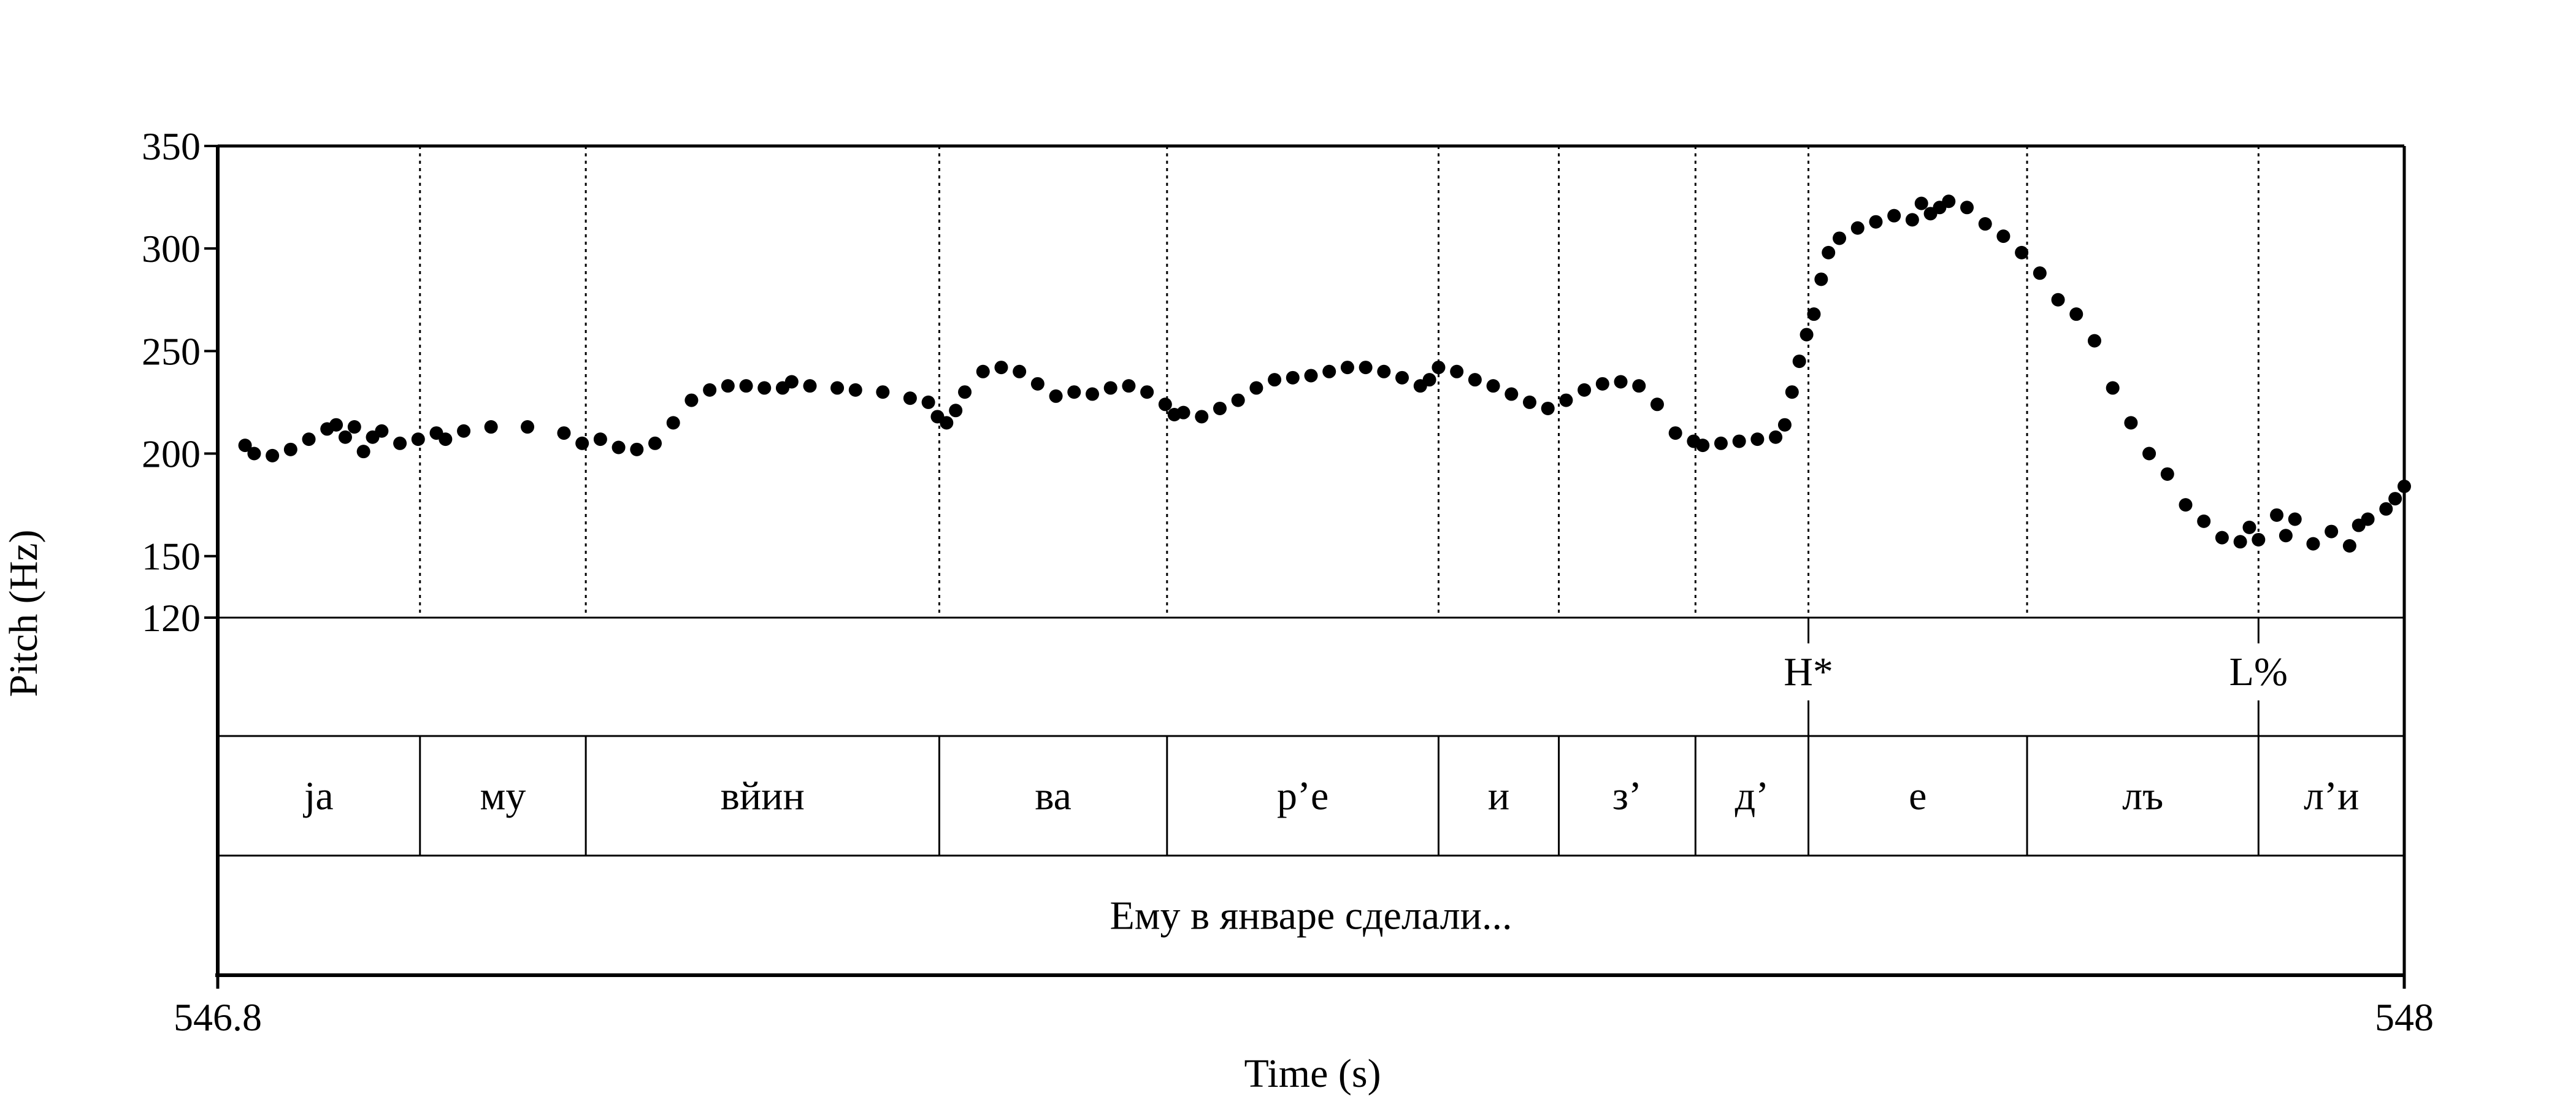 Image resolution: width=2576 pixels, height=1104 pixels. Describe the element at coordinates (2331, 796) in the screenshot. I see `syllable-label: л’и` at that location.